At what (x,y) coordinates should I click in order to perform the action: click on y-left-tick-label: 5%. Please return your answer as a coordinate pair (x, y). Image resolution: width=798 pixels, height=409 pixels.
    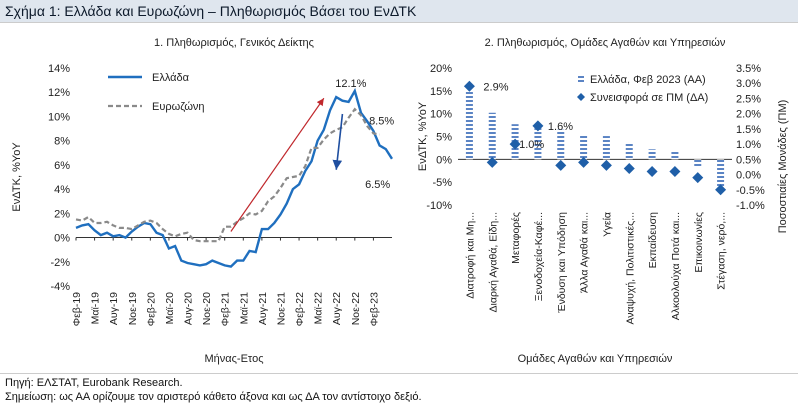
    Looking at the image, I should click on (444, 138).